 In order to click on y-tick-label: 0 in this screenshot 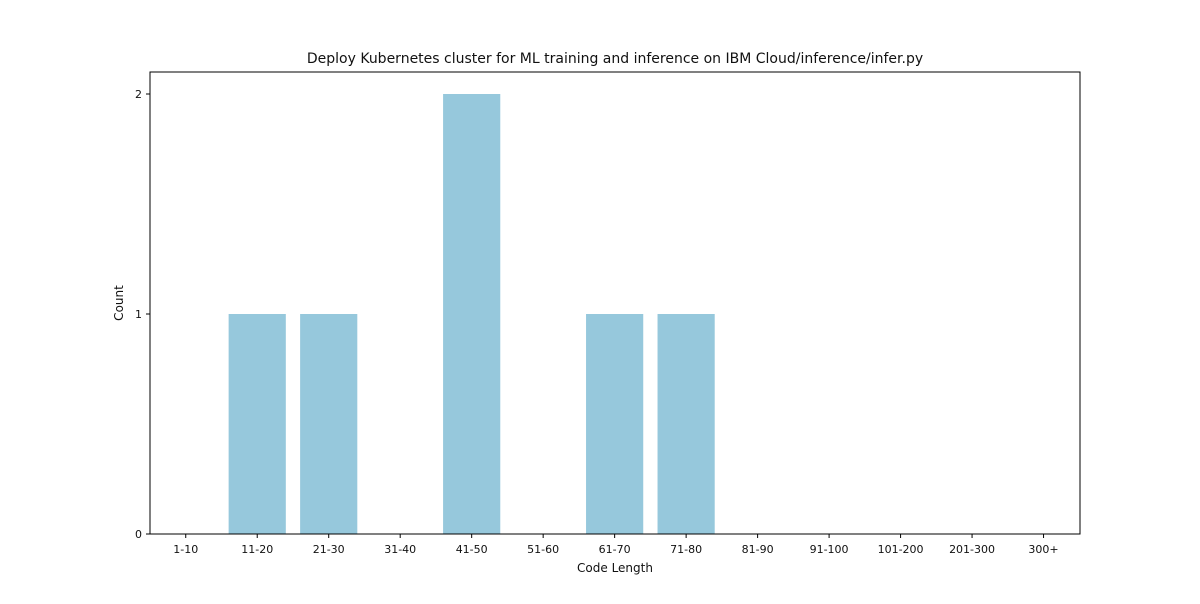, I will do `click(138, 534)`.